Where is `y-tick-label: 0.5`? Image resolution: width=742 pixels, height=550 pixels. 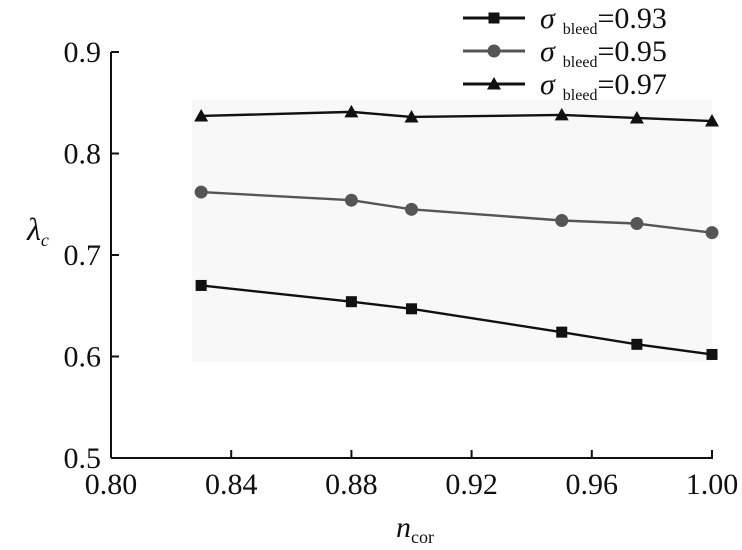
y-tick-label: 0.5 is located at coordinates (83, 458).